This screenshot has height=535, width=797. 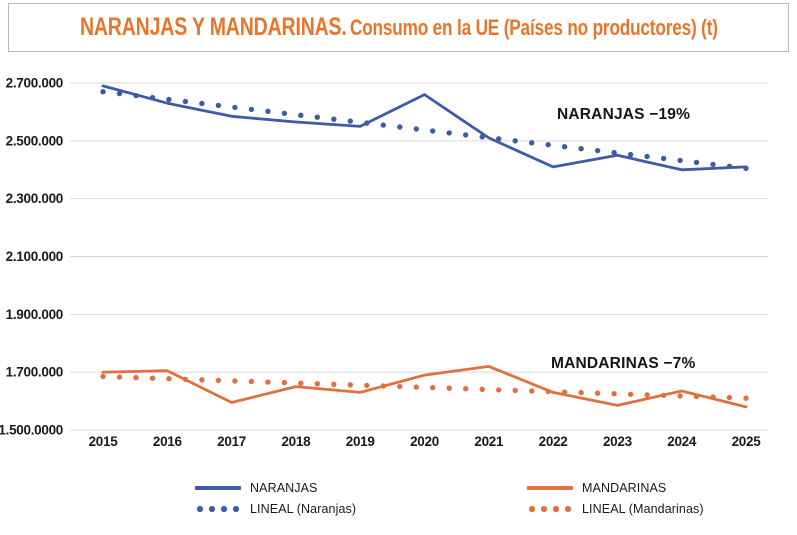 I want to click on series-line-naranjas, so click(x=424, y=128).